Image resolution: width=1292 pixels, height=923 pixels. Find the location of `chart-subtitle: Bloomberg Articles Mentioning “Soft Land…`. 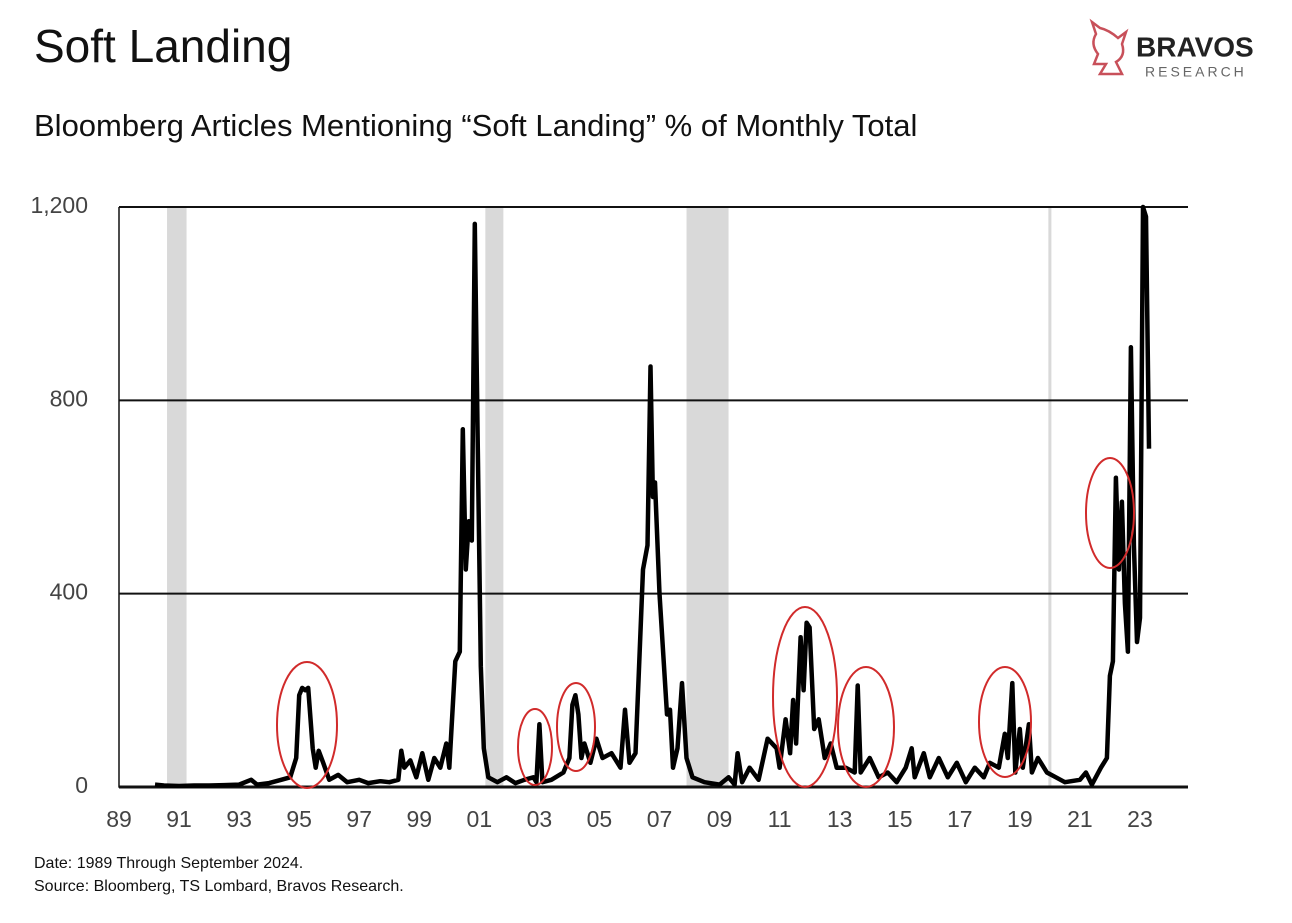

chart-subtitle: Bloomberg Articles Mentioning “Soft Land… is located at coordinates (475, 125).